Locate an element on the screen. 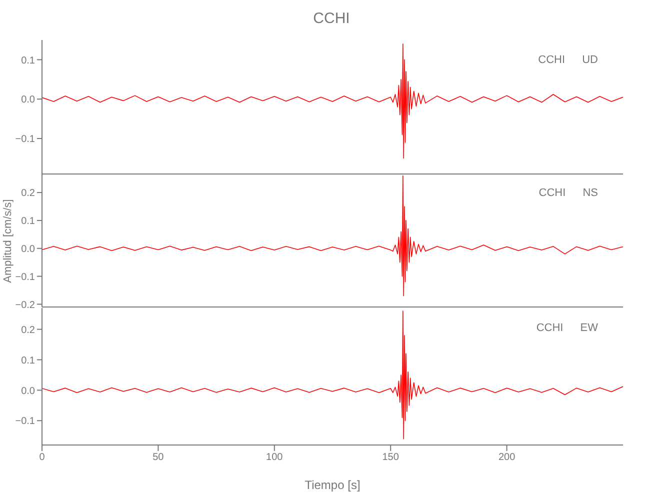 Image resolution: width=650 pixels, height=500 pixels. y-tick-label: −0.2 is located at coordinates (25, 305).